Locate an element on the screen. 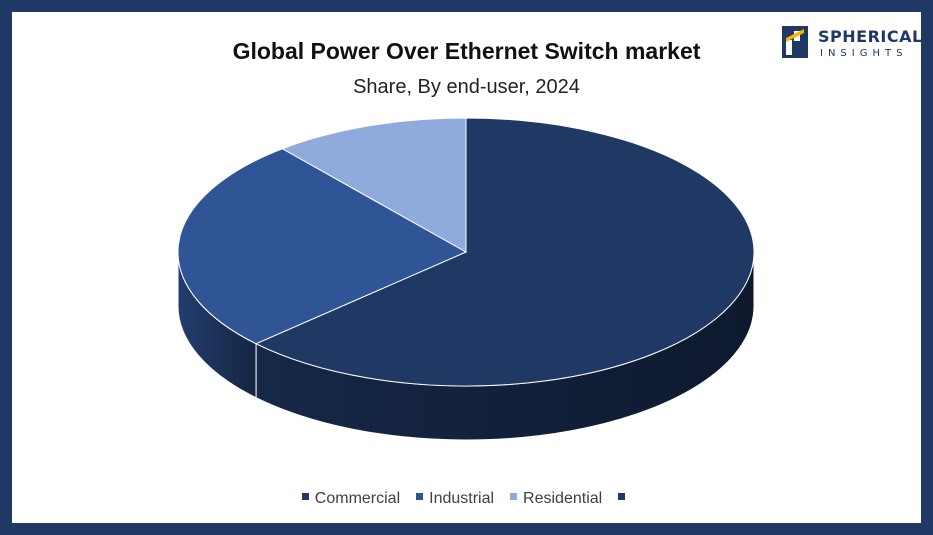  legend-item: Commercial is located at coordinates (351, 499).